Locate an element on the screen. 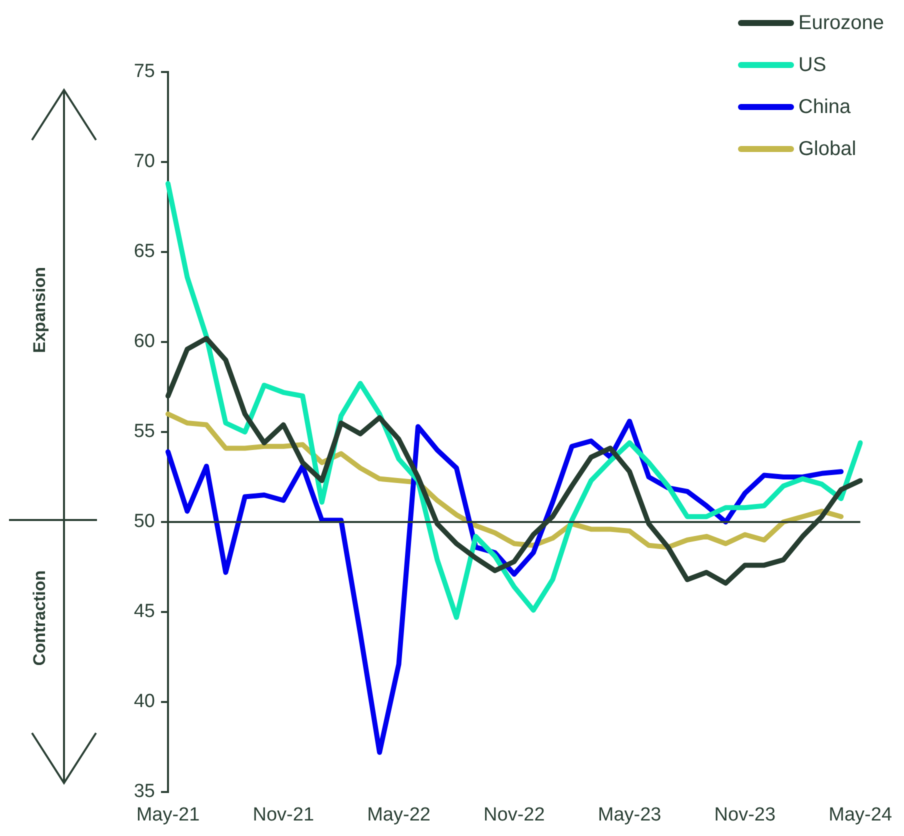 The height and width of the screenshot is (836, 904). x-tick-label: May-24 is located at coordinates (860, 815).